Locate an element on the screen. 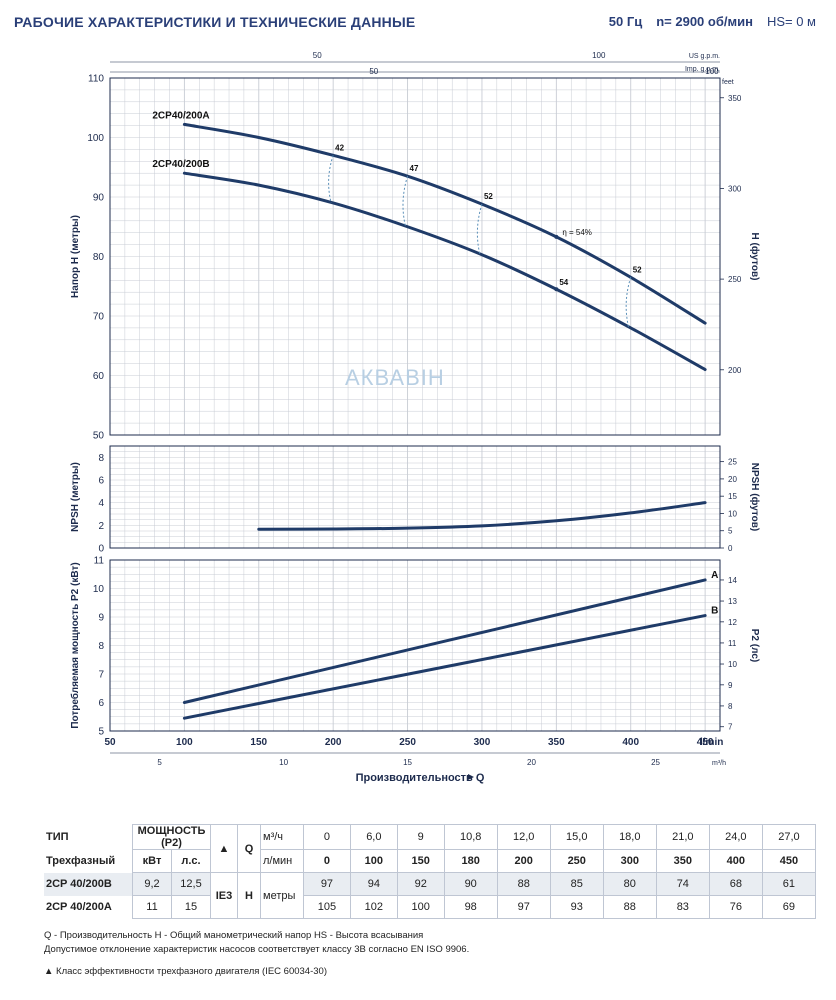 The height and width of the screenshot is (1000, 836). right-tick-label: 0 is located at coordinates (730, 548).